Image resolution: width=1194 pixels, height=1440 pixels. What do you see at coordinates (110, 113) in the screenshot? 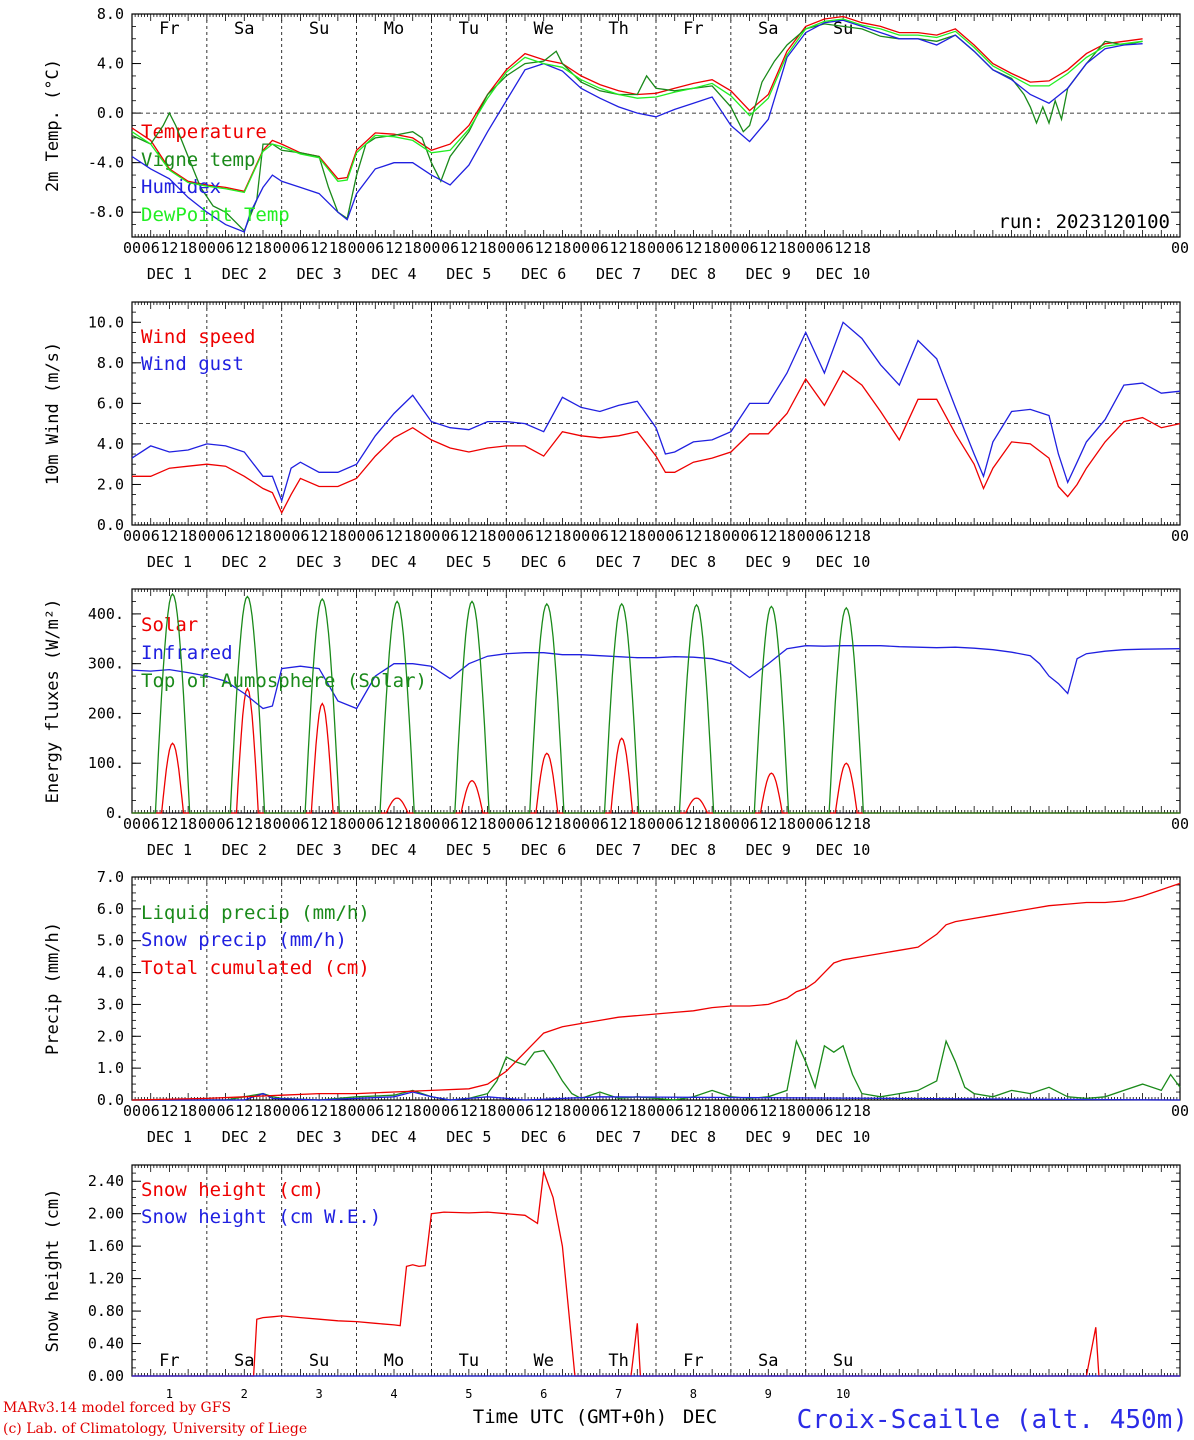
I see `y-tick-label: 0.0` at bounding box center [110, 113].